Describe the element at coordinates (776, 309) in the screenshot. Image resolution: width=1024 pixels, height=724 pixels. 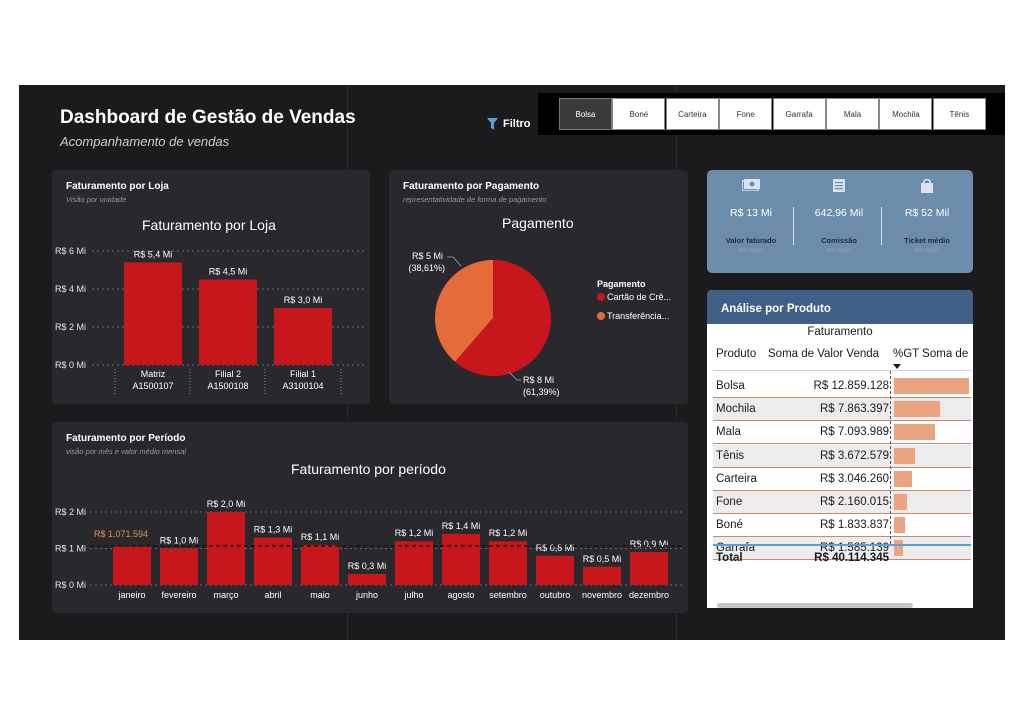
I see `card-title: Análise por Produto` at that location.